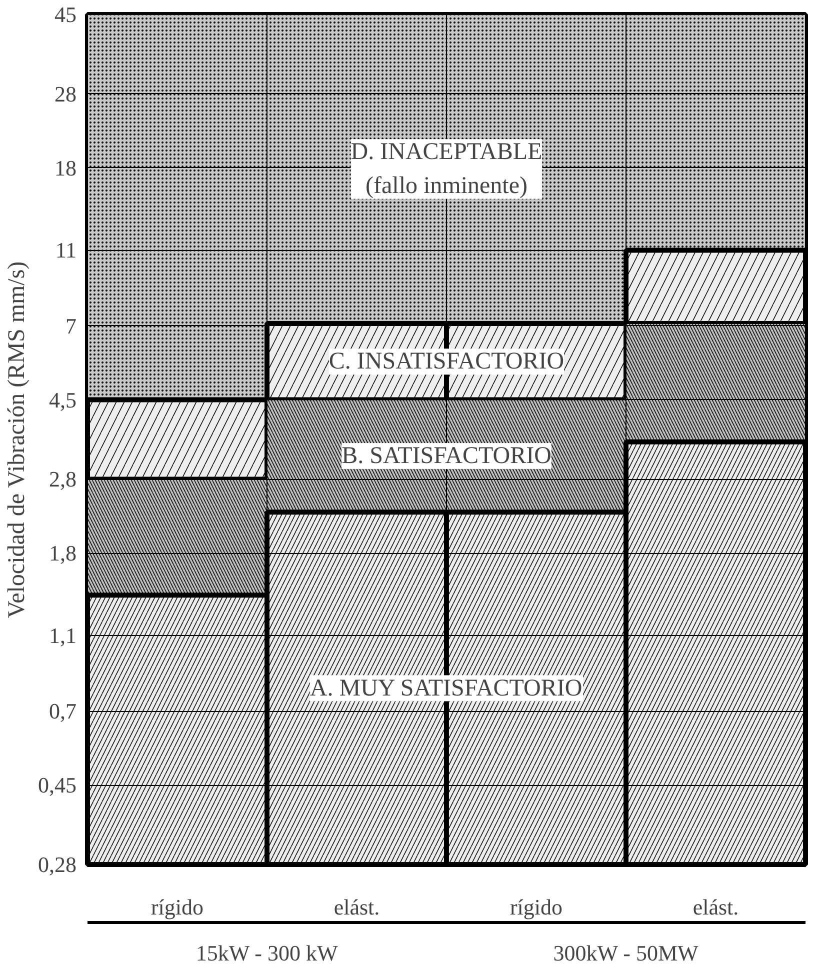  I want to click on y-tick-label: 0,45, so click(57, 785).